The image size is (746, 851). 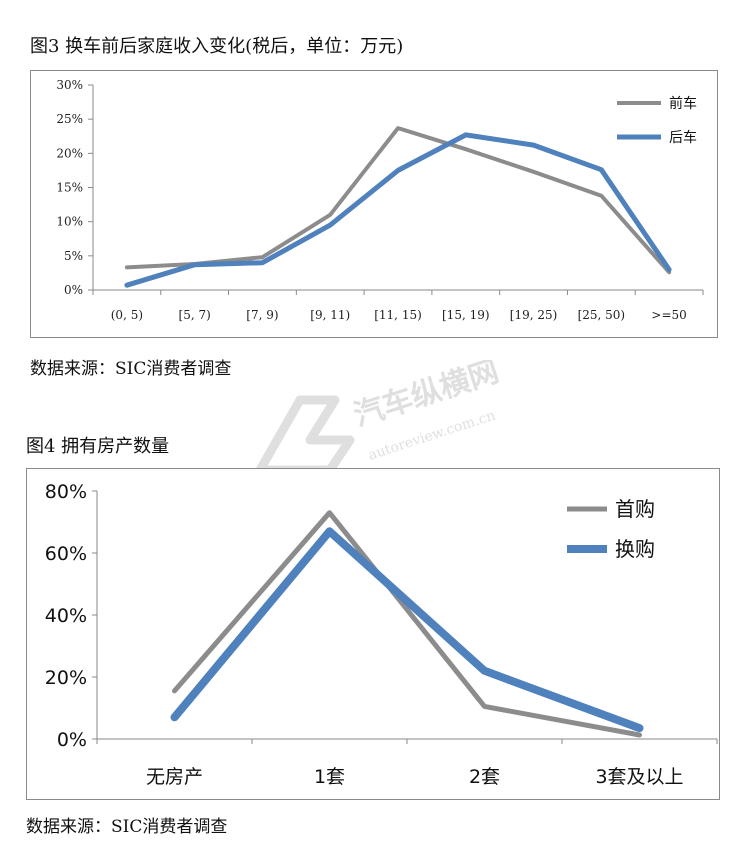 What do you see at coordinates (639, 777) in the screenshot?
I see `x-tick-label: 3套及以上` at bounding box center [639, 777].